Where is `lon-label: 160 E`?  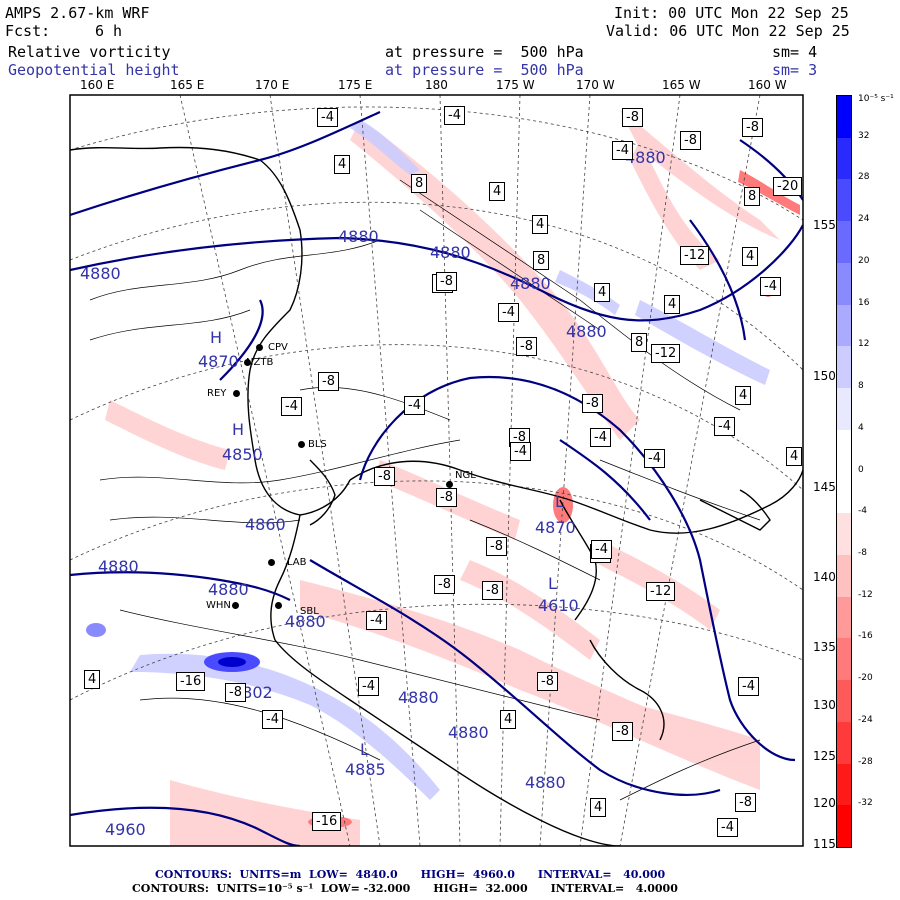 lon-label: 160 E is located at coordinates (97, 85).